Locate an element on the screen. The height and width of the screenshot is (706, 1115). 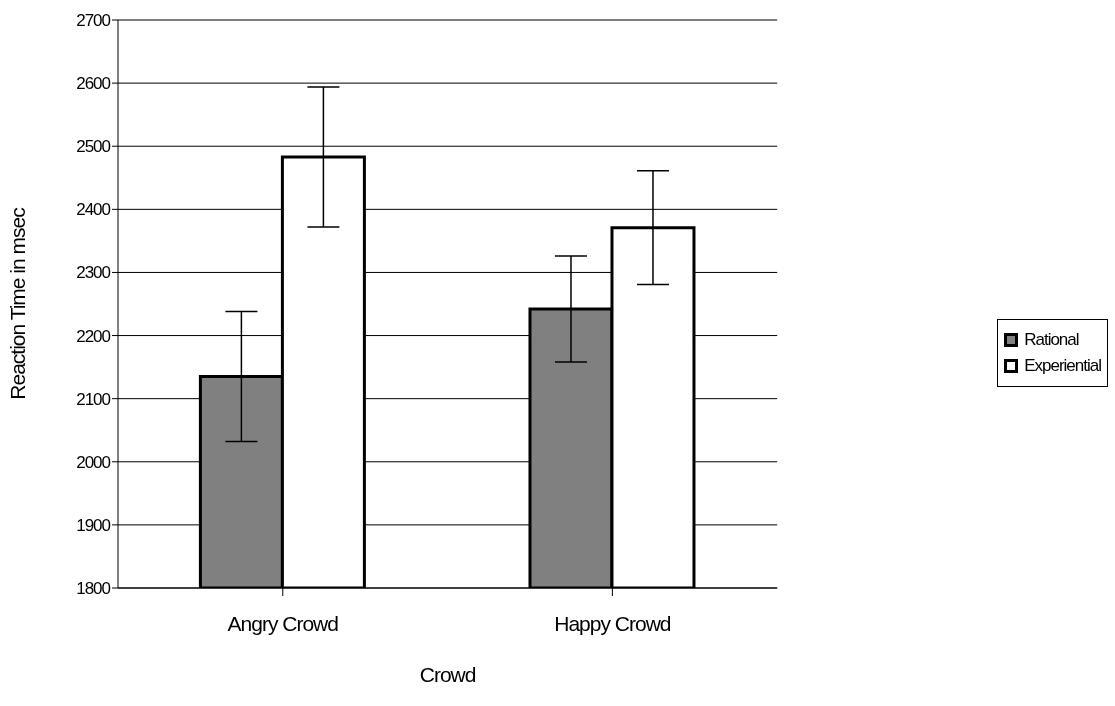
y-tick-label: 1900 is located at coordinates (93, 525).